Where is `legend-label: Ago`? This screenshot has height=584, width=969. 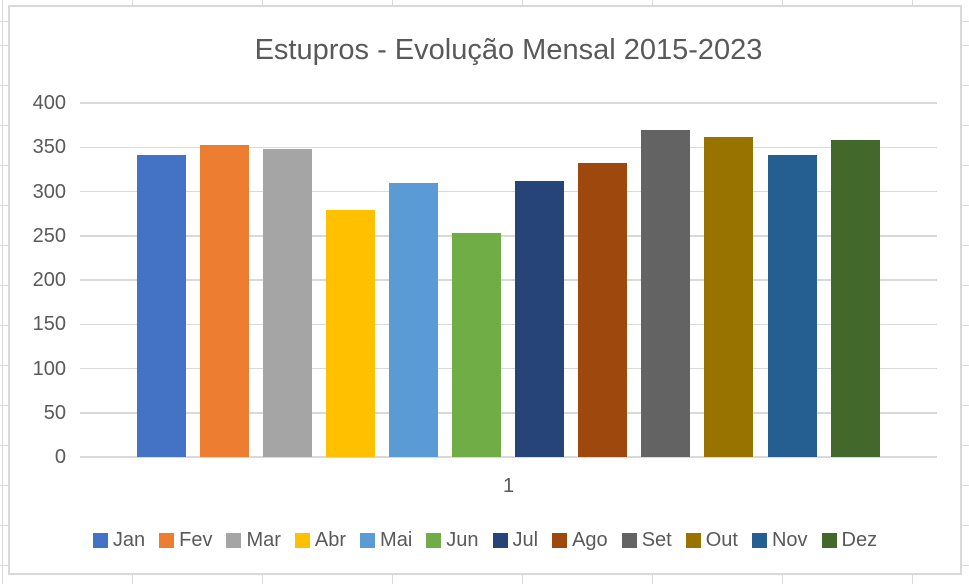
legend-label: Ago is located at coordinates (590, 540).